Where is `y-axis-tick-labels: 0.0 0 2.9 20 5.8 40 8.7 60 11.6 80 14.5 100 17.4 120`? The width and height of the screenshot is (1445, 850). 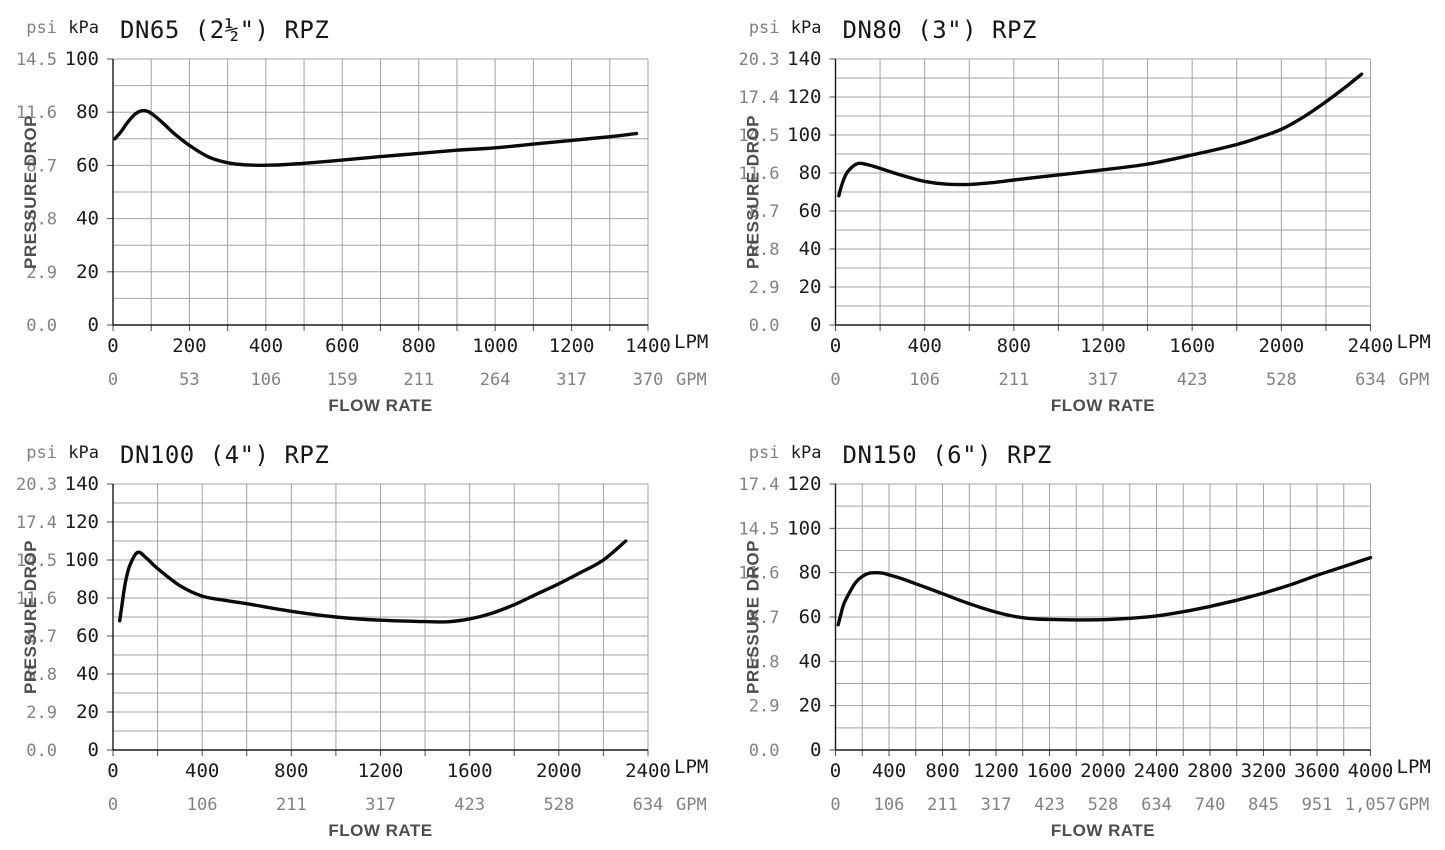
y-axis-tick-labels: 0.0 0 2.9 20 5.8 40 8.7 60 11.6 80 14.5 100 17.4 120 is located at coordinates (780, 617).